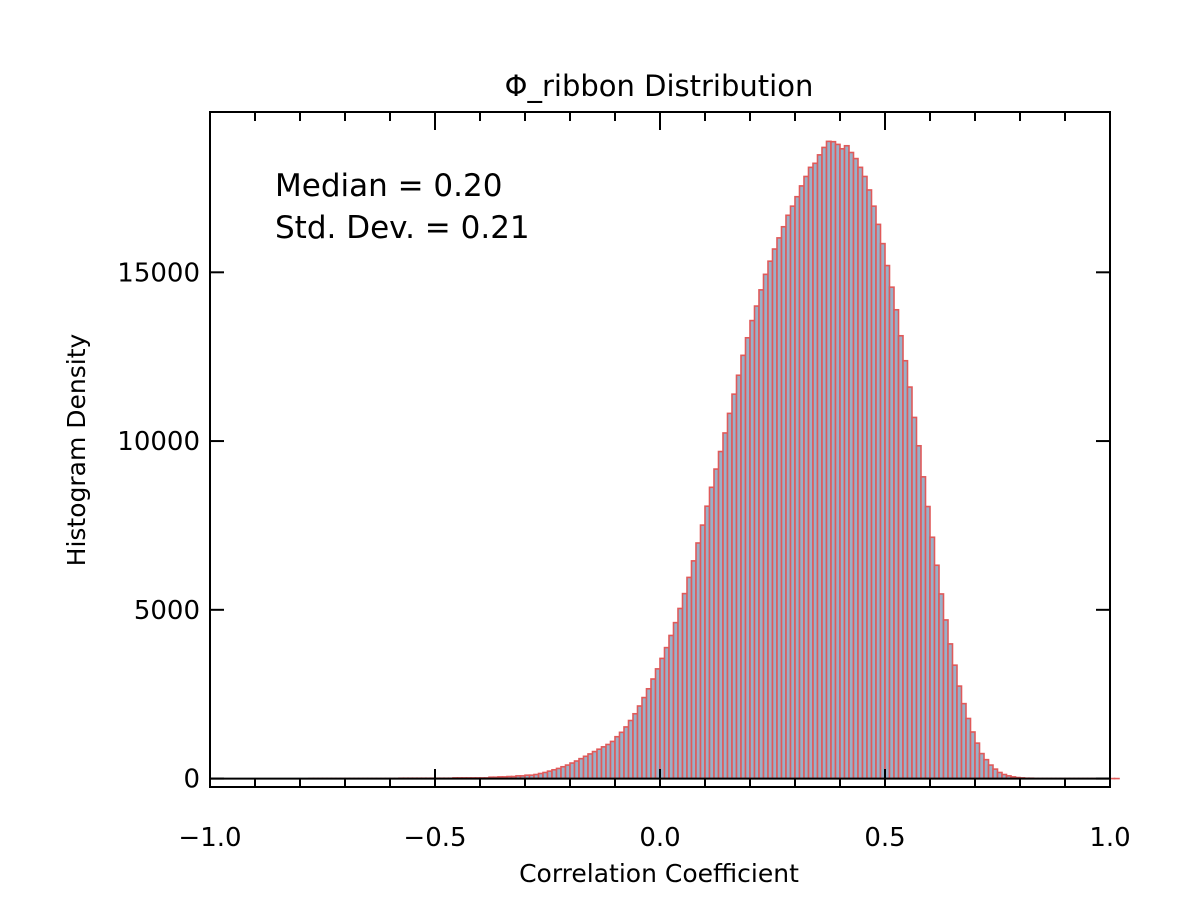  Describe the element at coordinates (209, 838) in the screenshot. I see `x-tick-label: −1.0` at that location.